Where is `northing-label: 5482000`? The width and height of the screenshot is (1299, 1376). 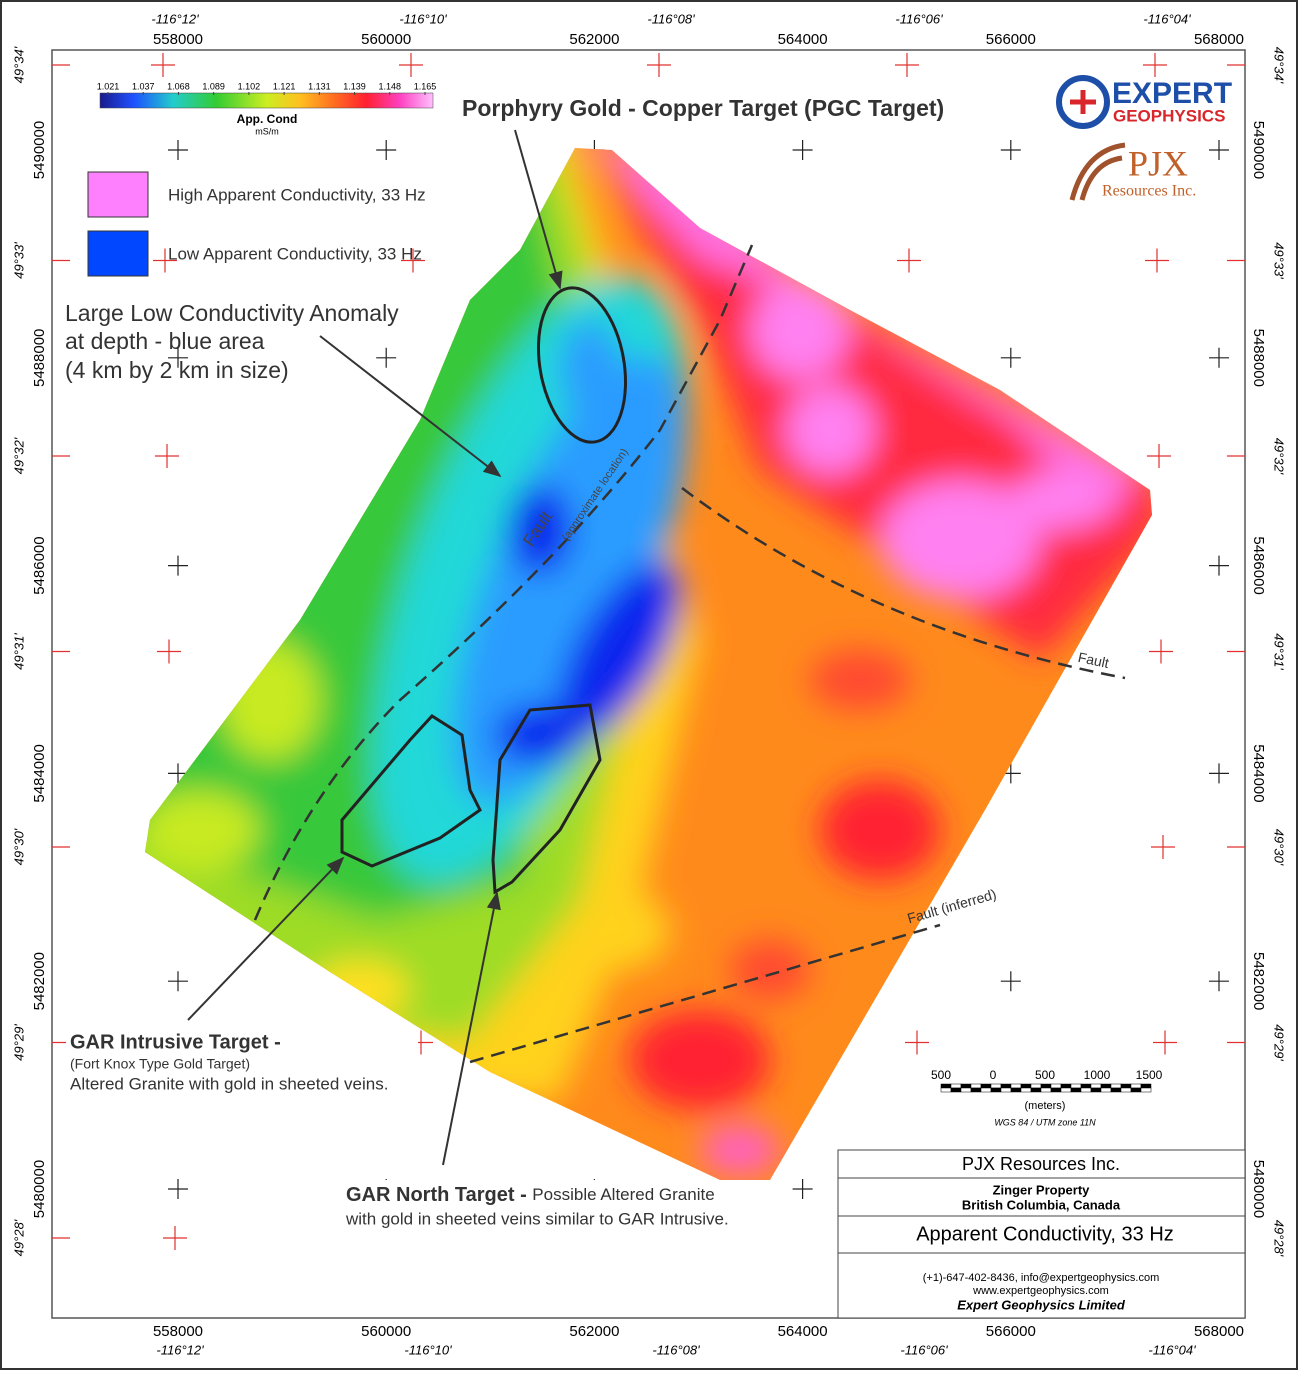 northing-label: 5482000 is located at coordinates (39, 981).